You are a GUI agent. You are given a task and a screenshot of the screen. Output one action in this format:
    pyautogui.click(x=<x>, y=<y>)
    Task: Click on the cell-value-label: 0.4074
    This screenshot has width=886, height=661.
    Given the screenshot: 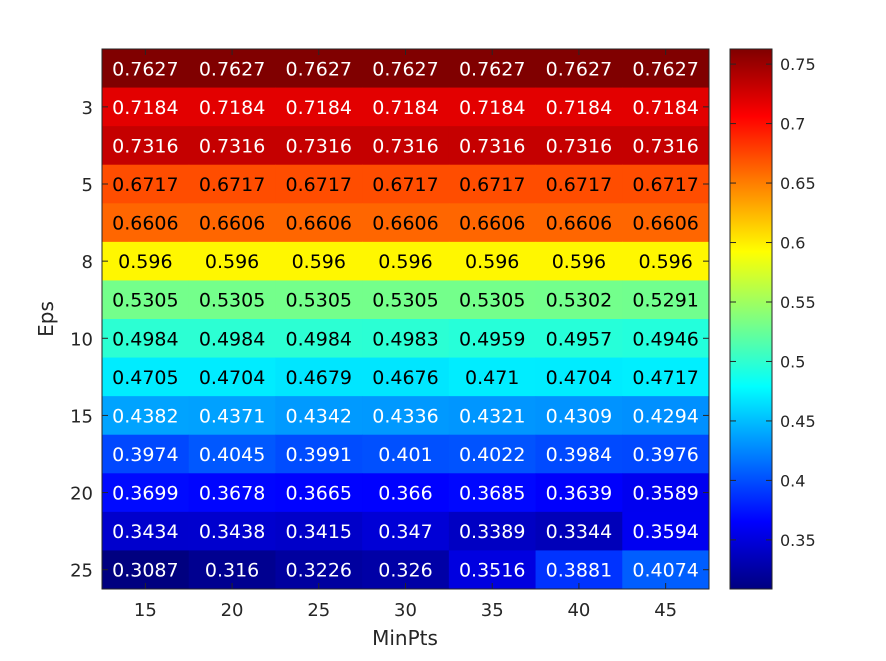 What is the action you would take?
    pyautogui.click(x=665, y=571)
    